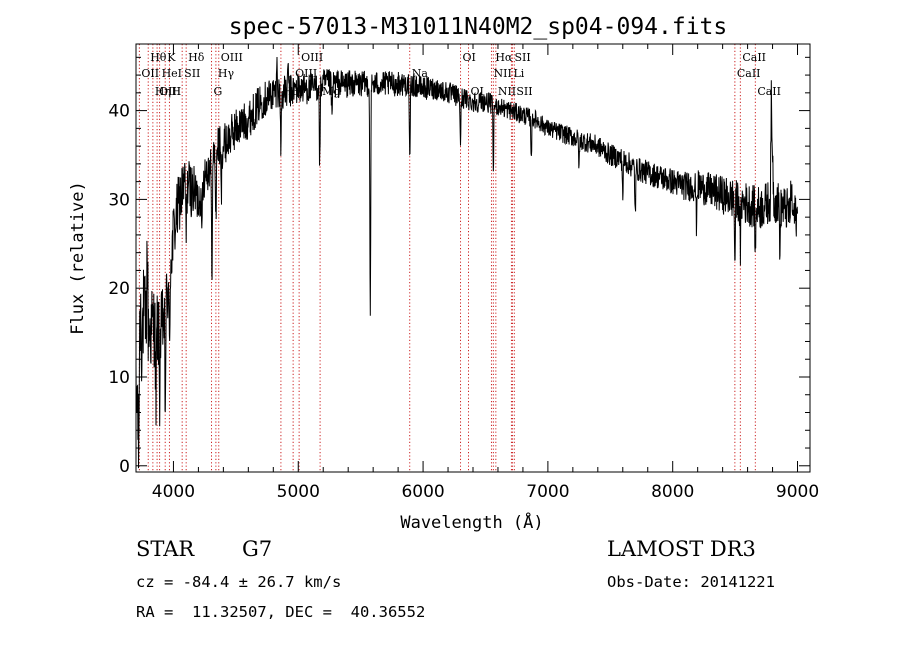 This screenshot has height=649, width=900. I want to click on y-tick-label: 10, so click(119, 378).